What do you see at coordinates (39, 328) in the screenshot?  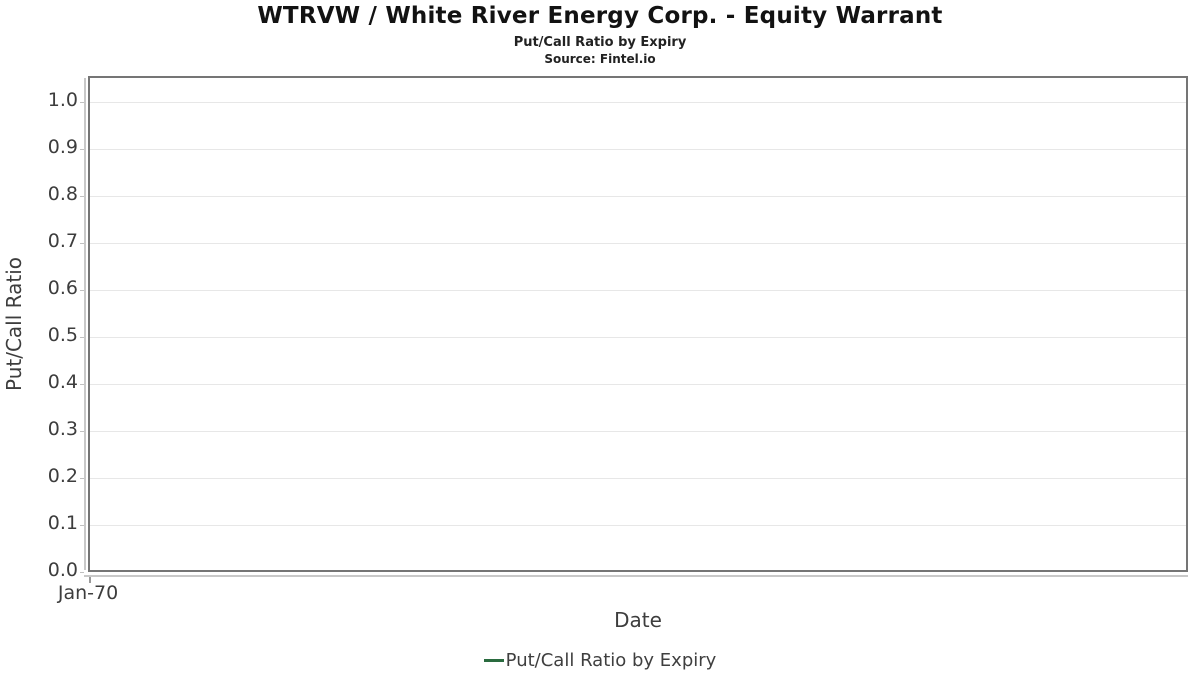 I see `y-tick-labels: 1.0 0.9 0.8 0.7 0.6 0.5 0.4 0.3 0.2 0.1 0.0` at bounding box center [39, 328].